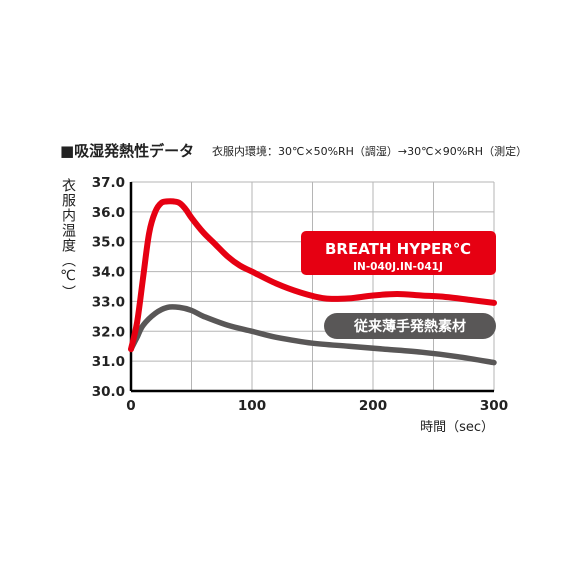  I want to click on legend-breath-hyper-box, so click(398, 253).